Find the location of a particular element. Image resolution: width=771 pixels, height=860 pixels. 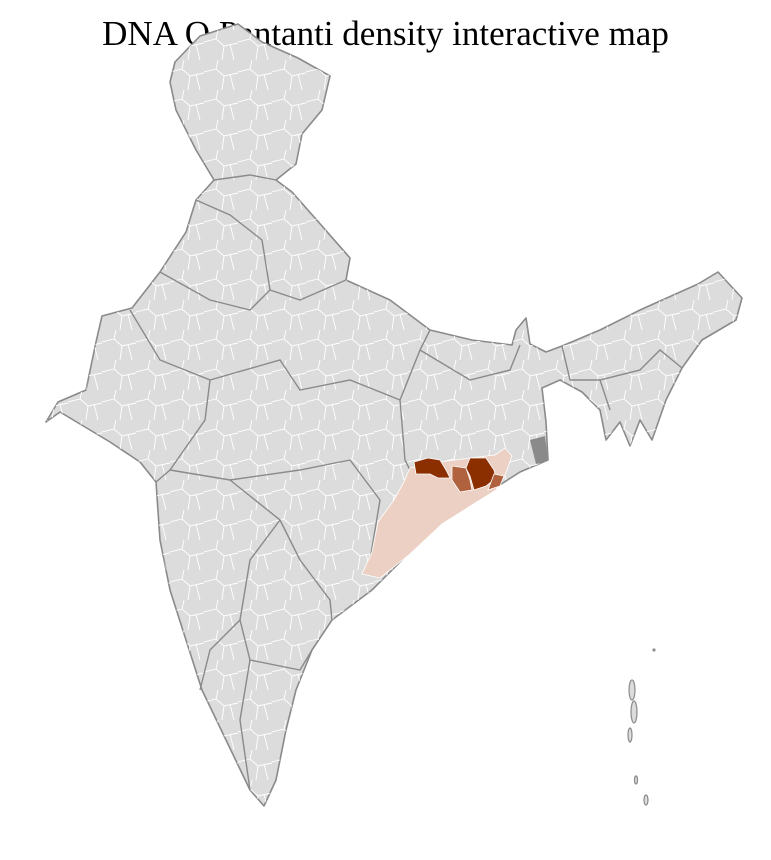

region-medium-density is located at coordinates (496, 482).